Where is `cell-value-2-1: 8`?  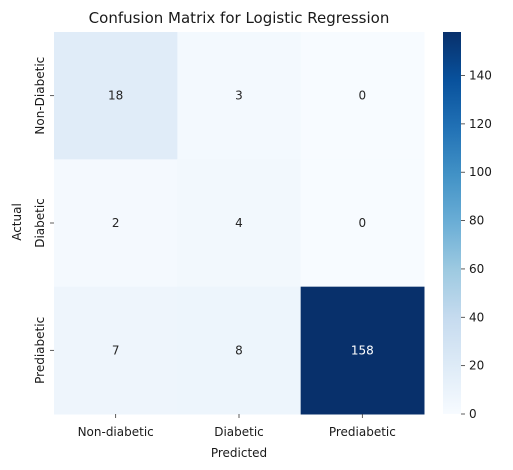 cell-value-2-1: 8 is located at coordinates (239, 350).